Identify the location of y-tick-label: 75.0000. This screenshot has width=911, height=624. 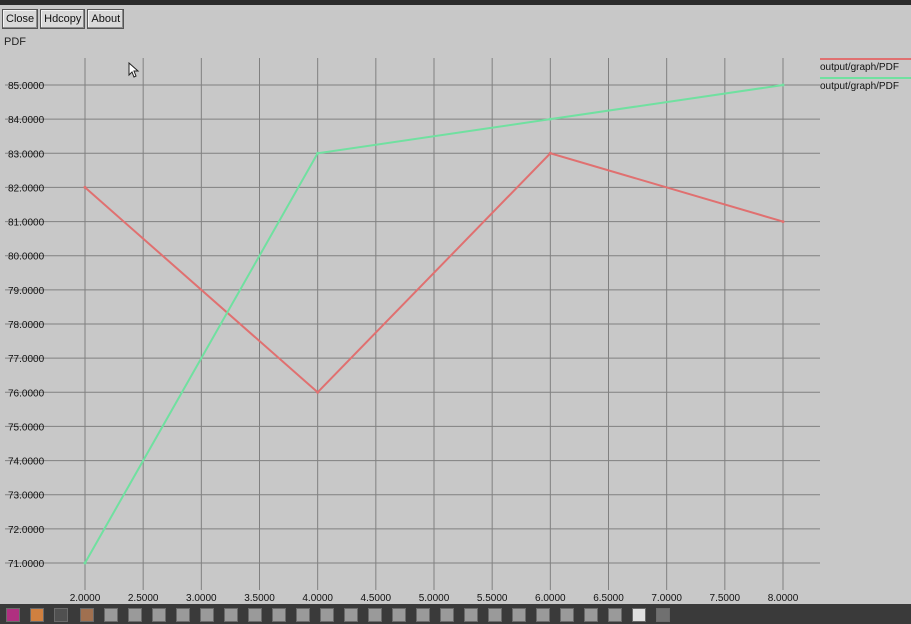
(26, 427).